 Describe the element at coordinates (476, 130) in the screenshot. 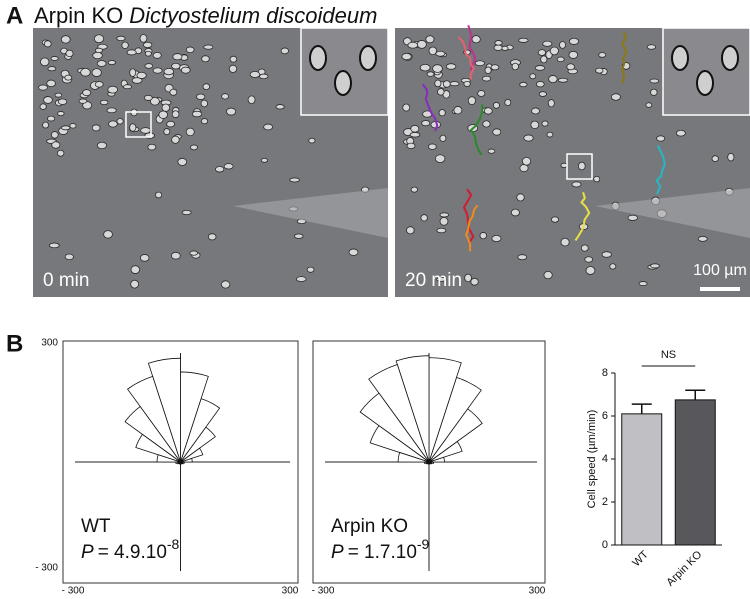

I see `cell-track` at that location.